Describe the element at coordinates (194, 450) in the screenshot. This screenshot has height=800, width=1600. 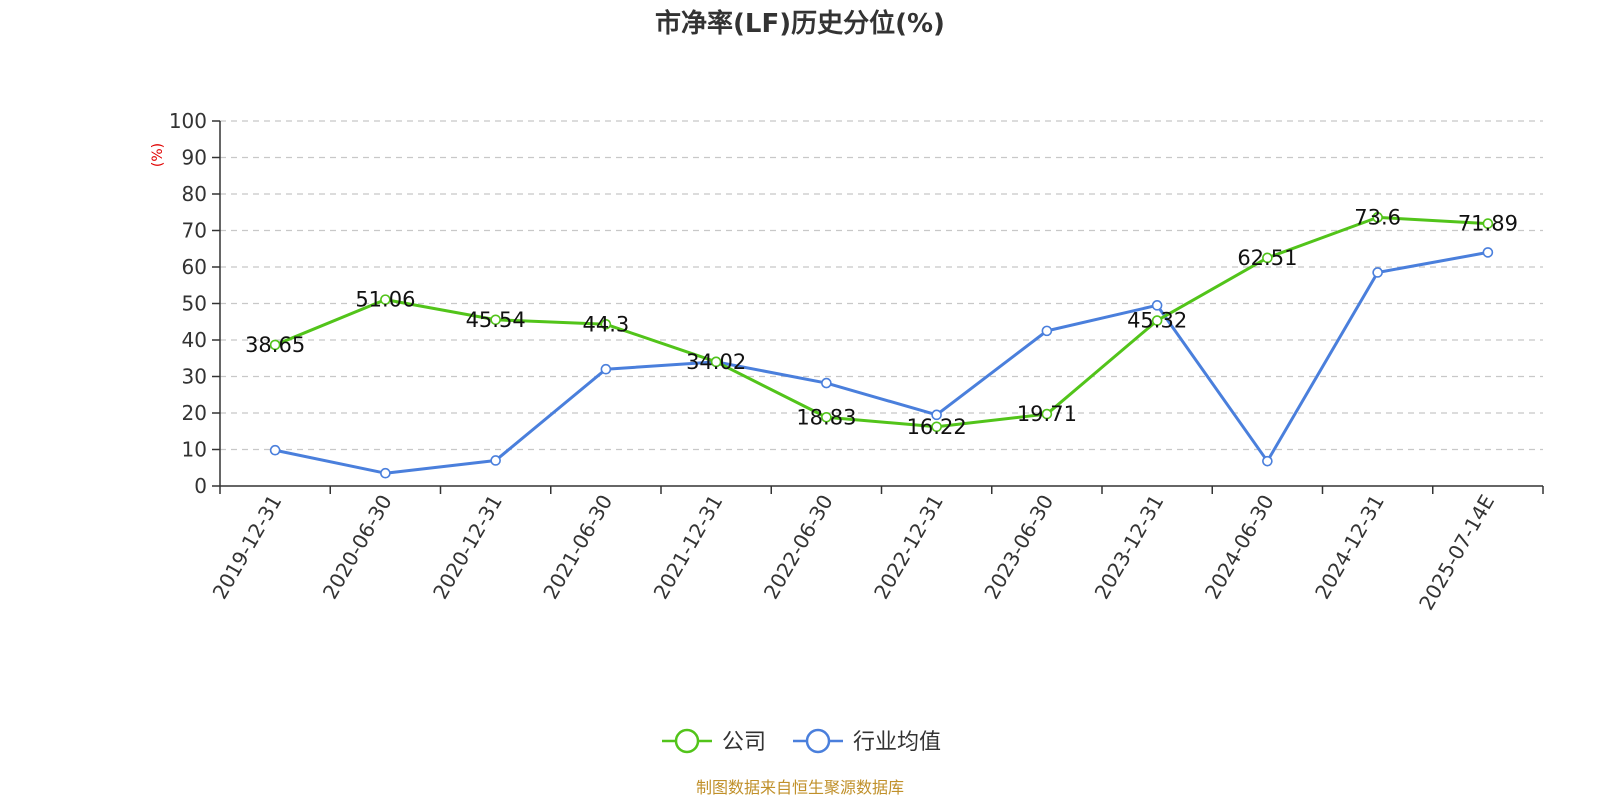
I see `y-tick-label: 10` at that location.